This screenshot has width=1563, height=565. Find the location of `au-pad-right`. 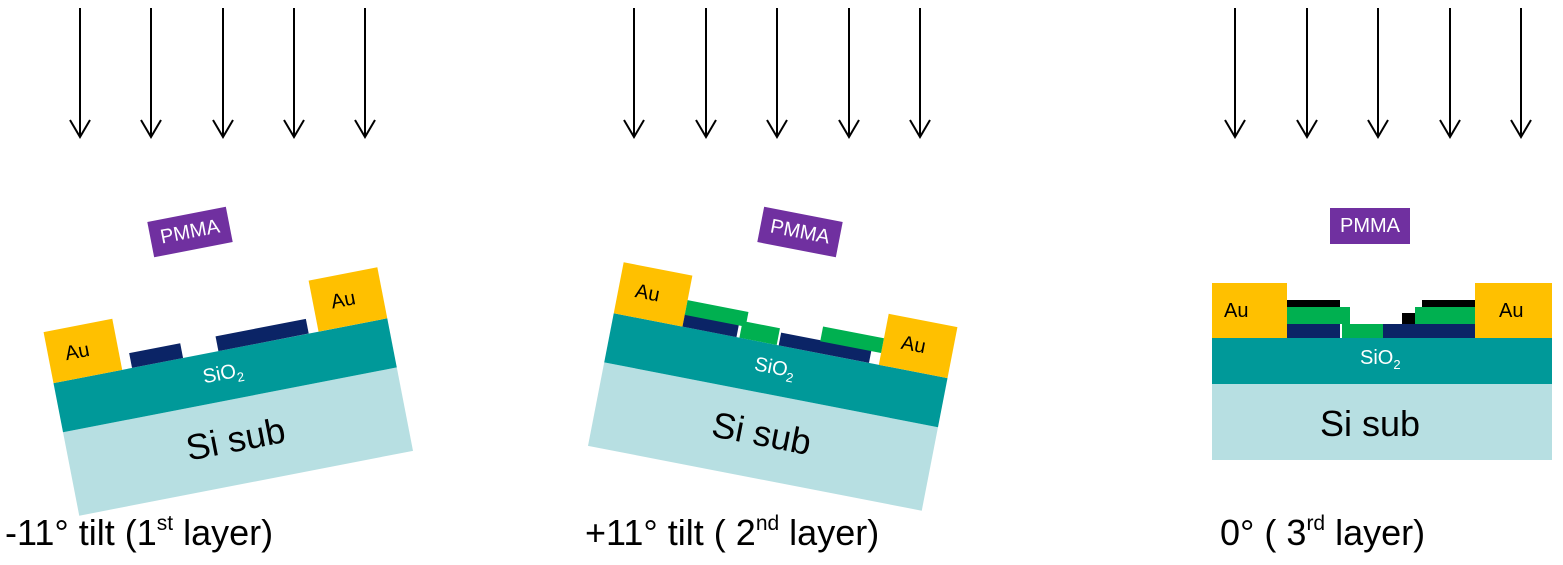

au-pad-right is located at coordinates (1513, 310).